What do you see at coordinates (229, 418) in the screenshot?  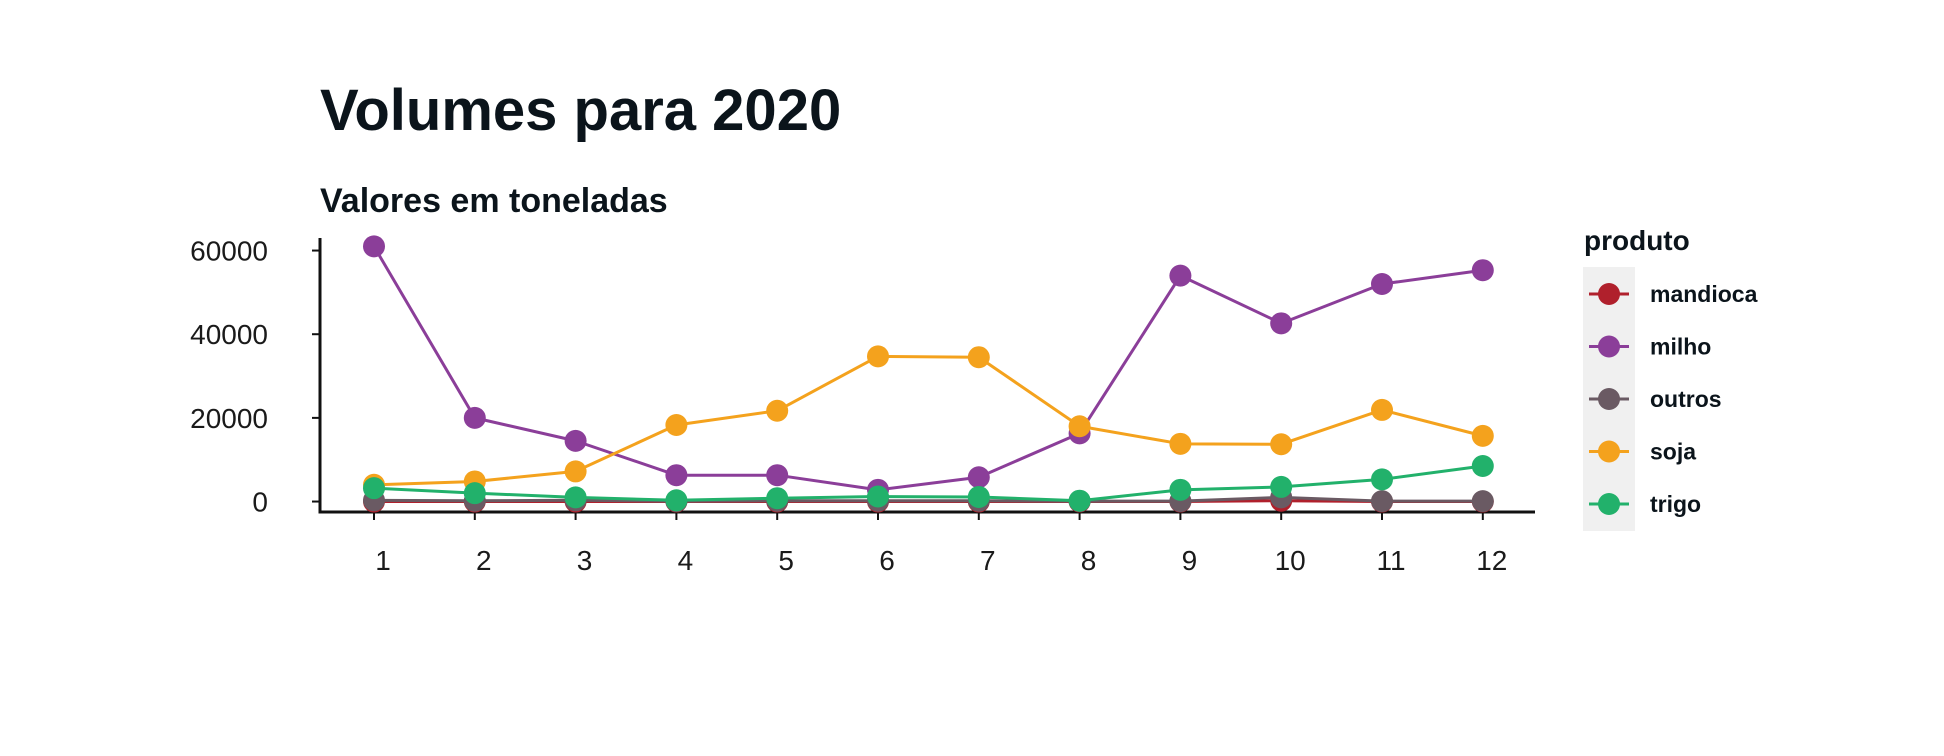 I see `y-tick-label: 20000` at bounding box center [229, 418].